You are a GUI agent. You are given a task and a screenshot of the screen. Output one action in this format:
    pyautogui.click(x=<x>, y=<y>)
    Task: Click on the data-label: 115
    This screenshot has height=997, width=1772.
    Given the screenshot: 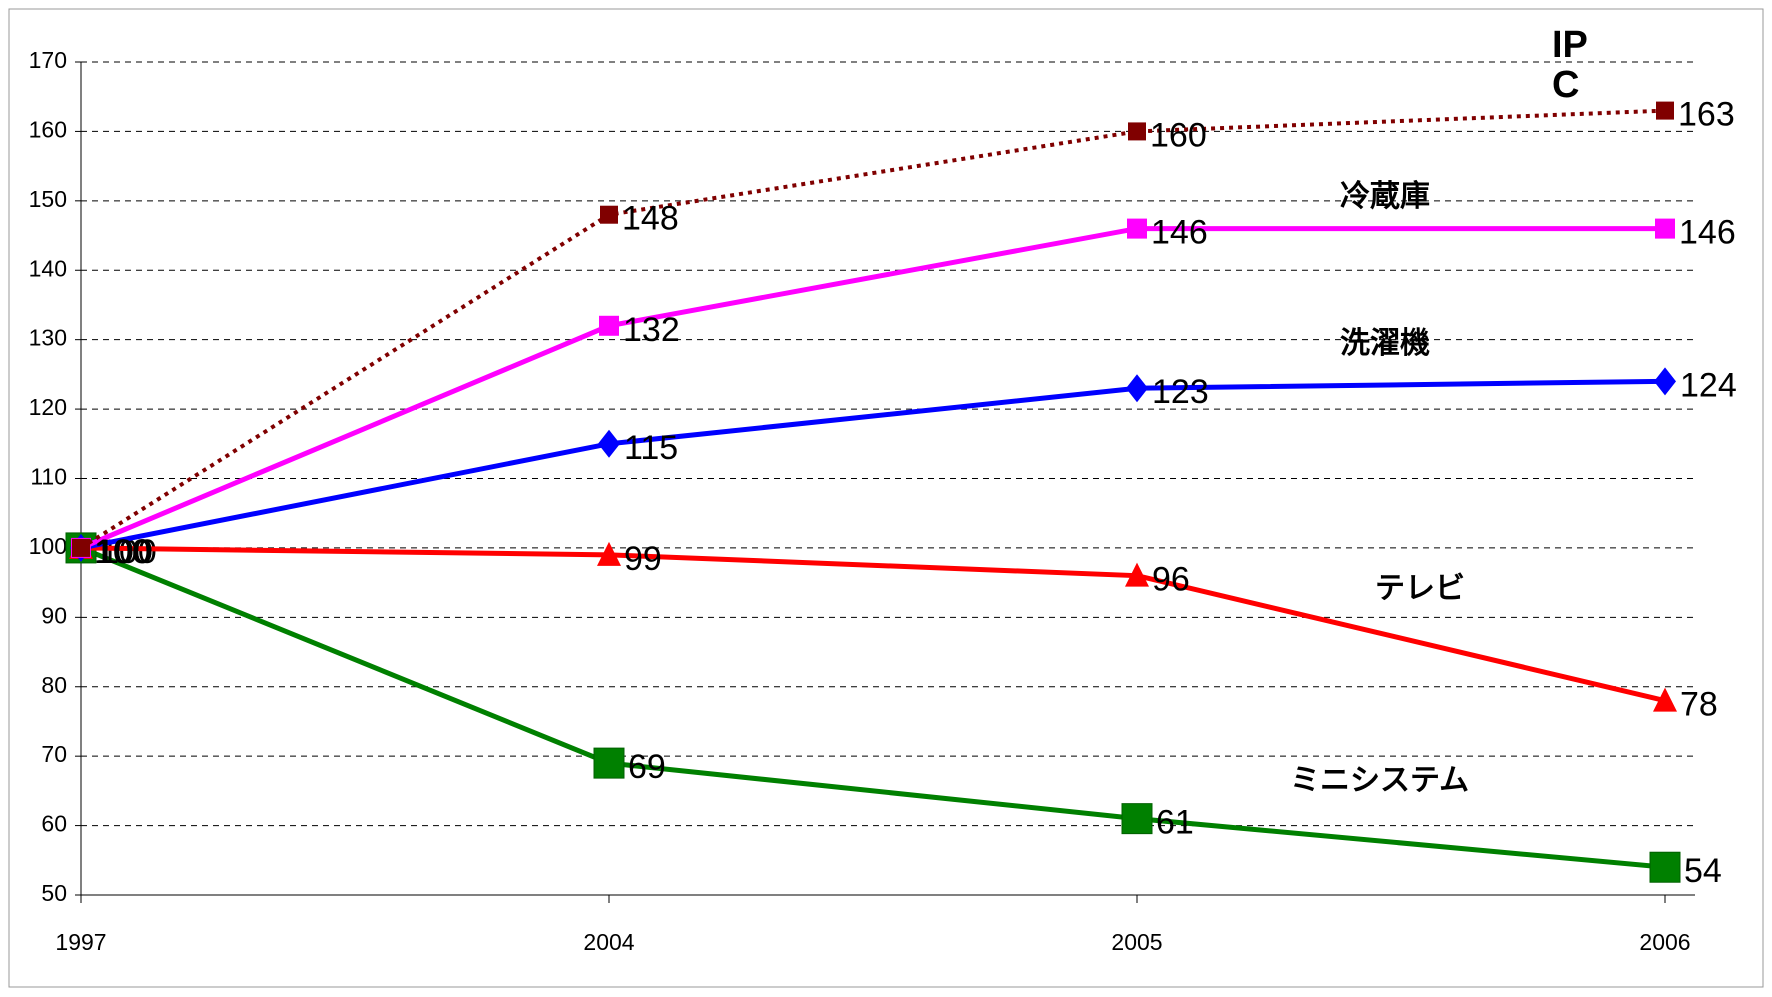 What is the action you would take?
    pyautogui.click(x=651, y=448)
    